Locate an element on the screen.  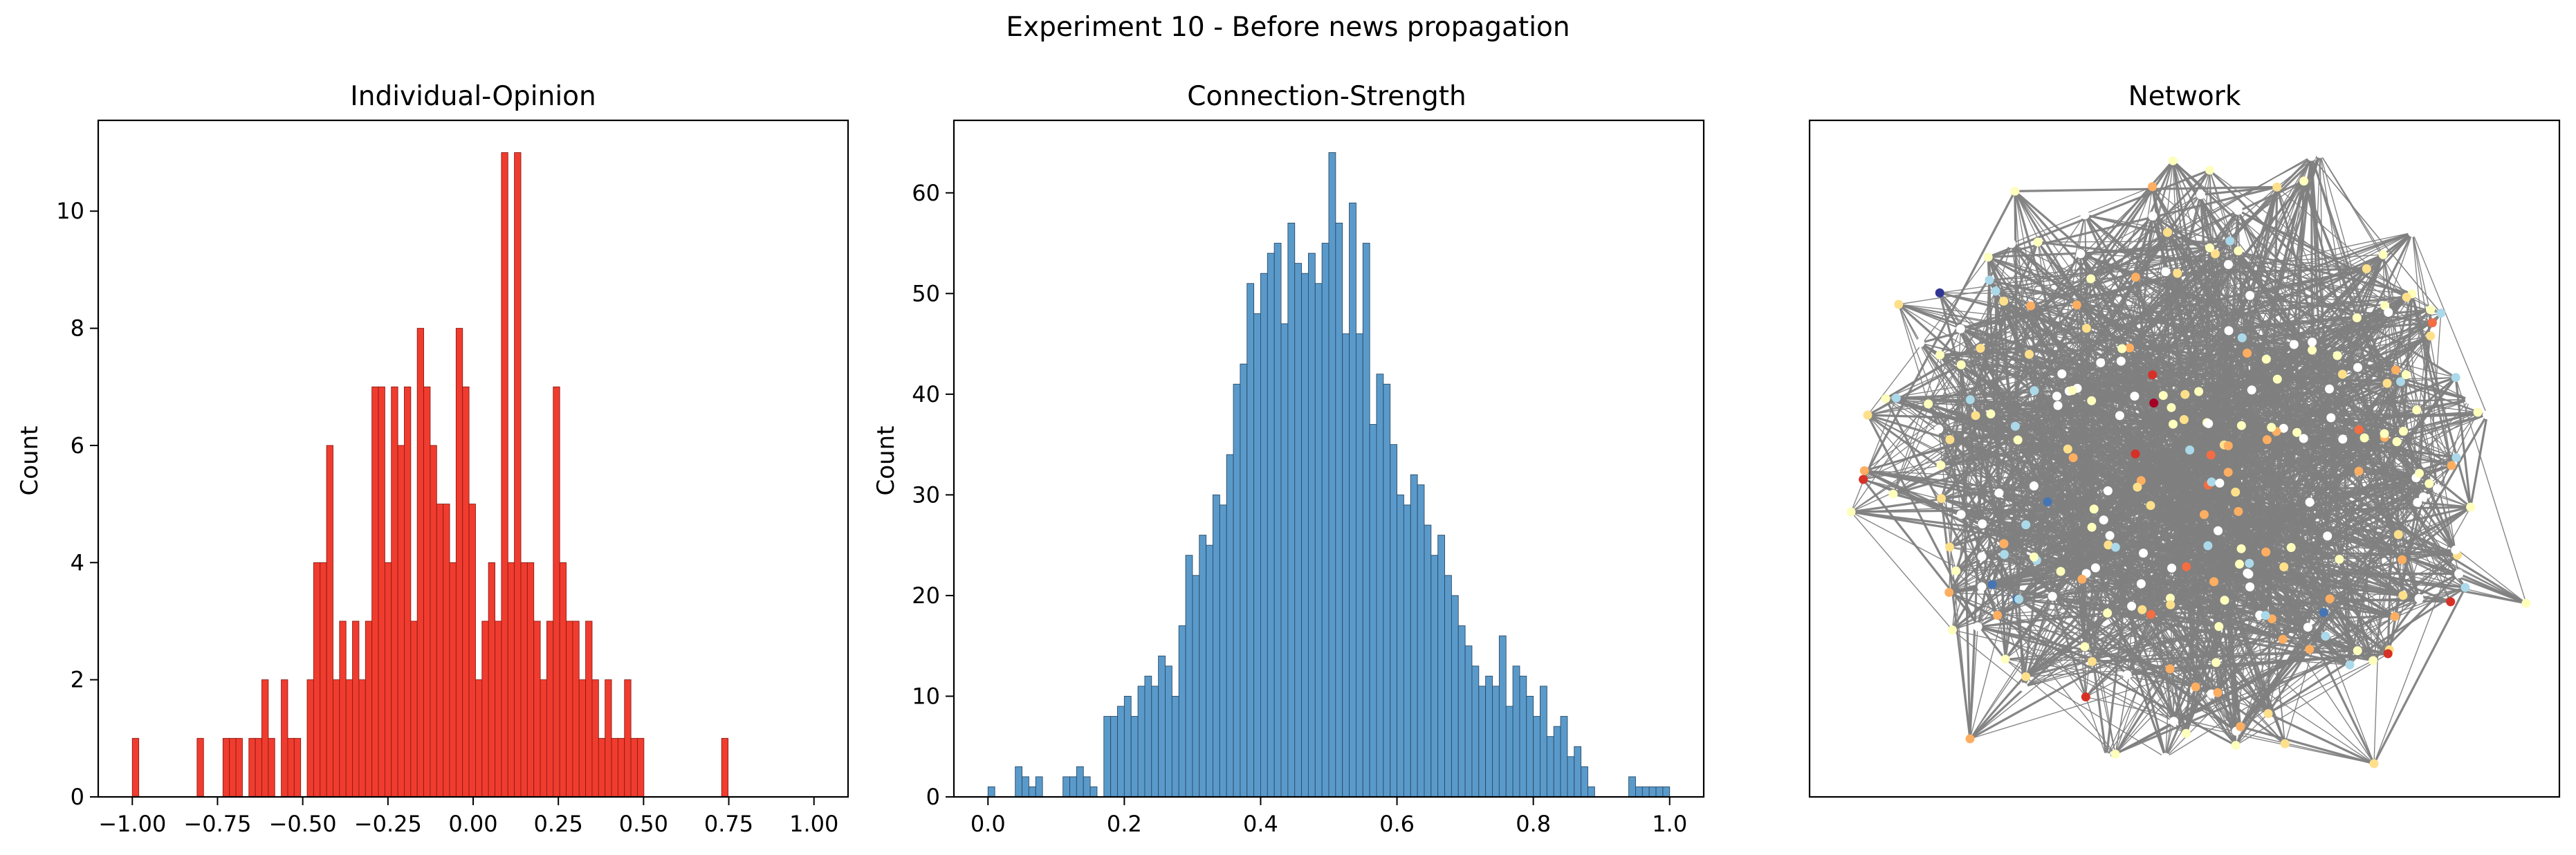
opinion-y-tick-label: 0 is located at coordinates (77, 797).